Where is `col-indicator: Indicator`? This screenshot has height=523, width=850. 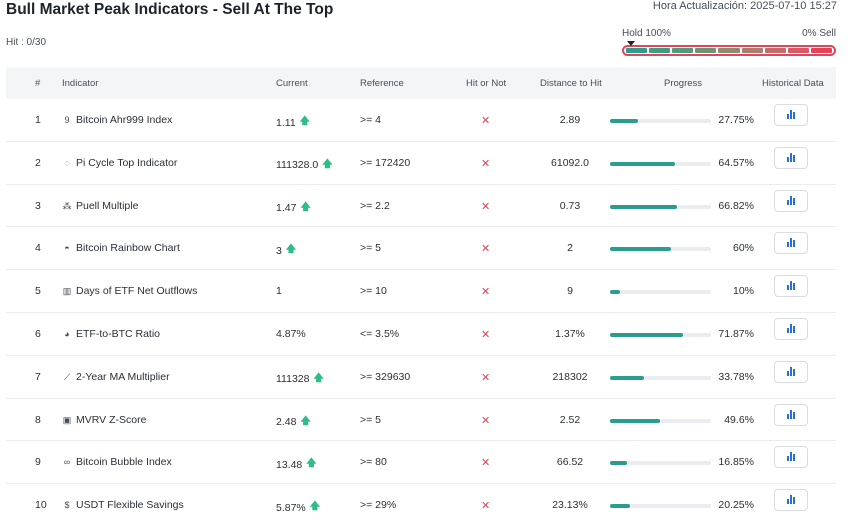 col-indicator: Indicator is located at coordinates (80, 83).